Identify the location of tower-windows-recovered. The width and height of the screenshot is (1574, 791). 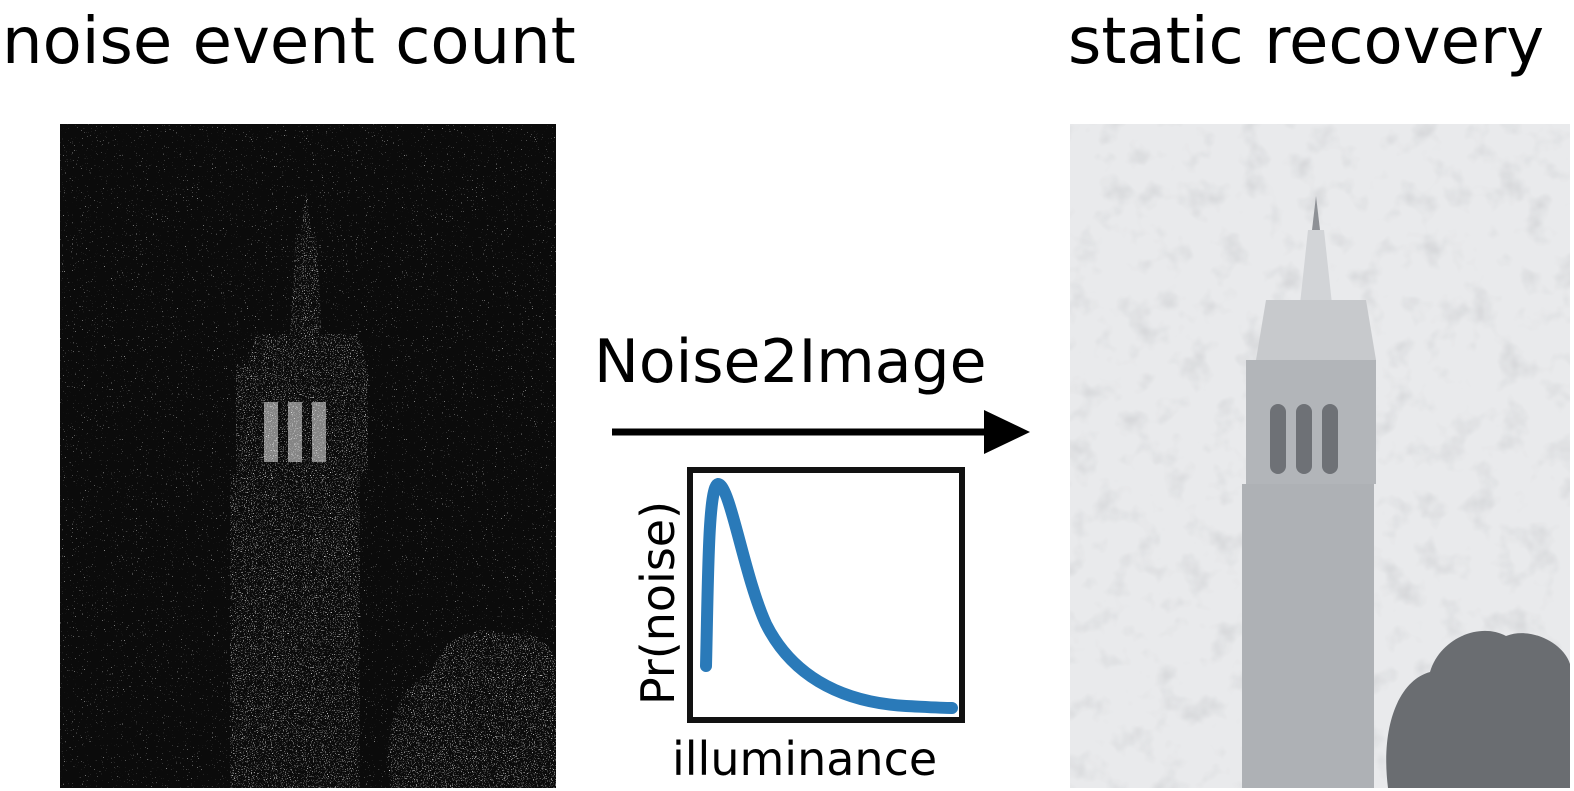
(1304, 439).